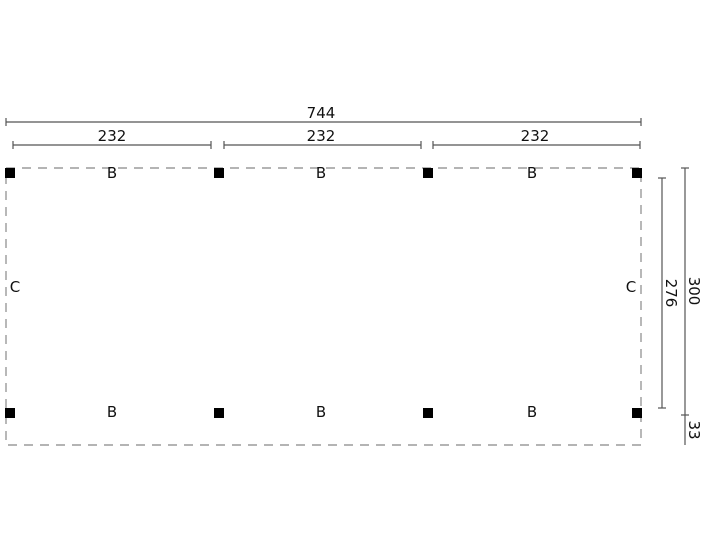  I want to click on dimension-bays: 232 232 232, so click(326, 138).